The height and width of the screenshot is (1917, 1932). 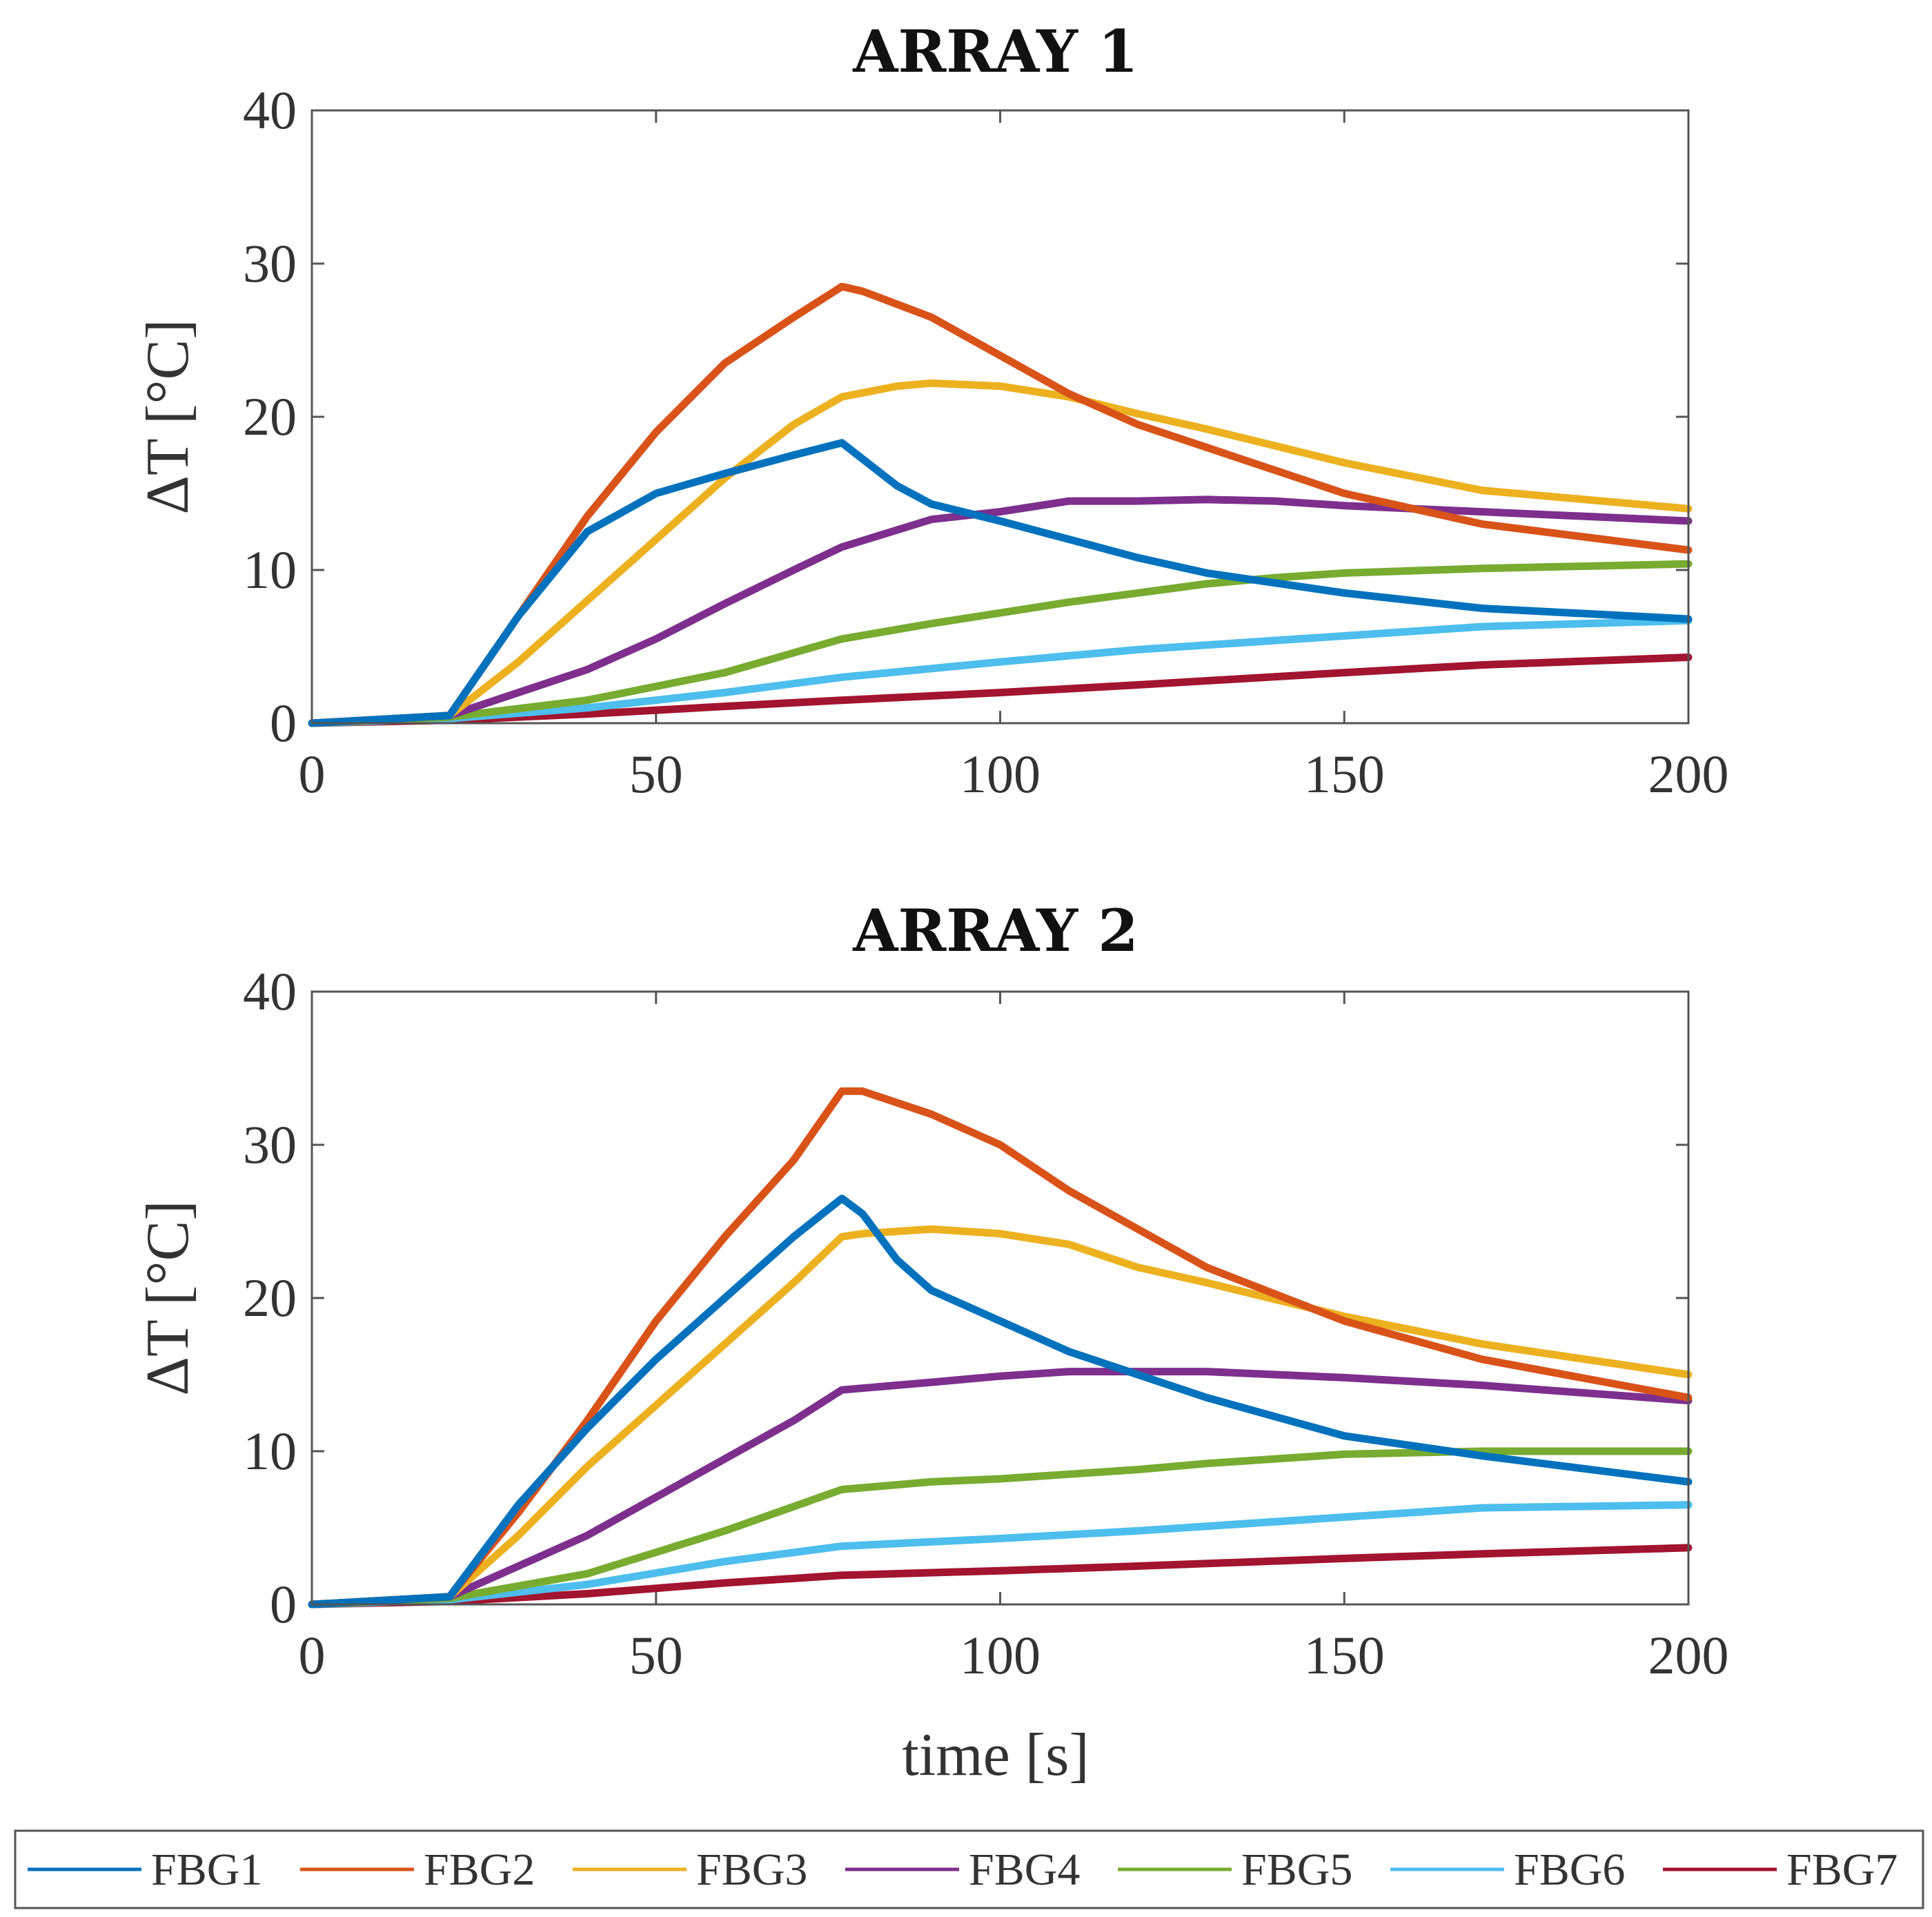 I want to click on series-line-fbg1, so click(x=1000, y=583).